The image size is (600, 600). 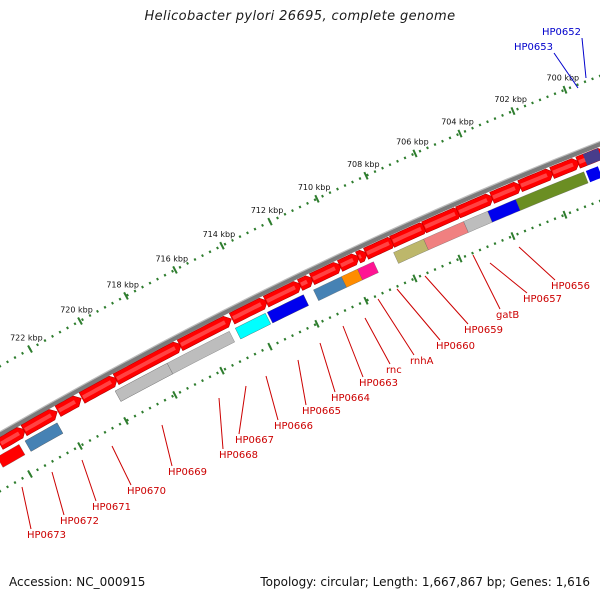 What do you see at coordinates (122, 284) in the screenshot?
I see `scale-label: 718 kbp` at bounding box center [122, 284].